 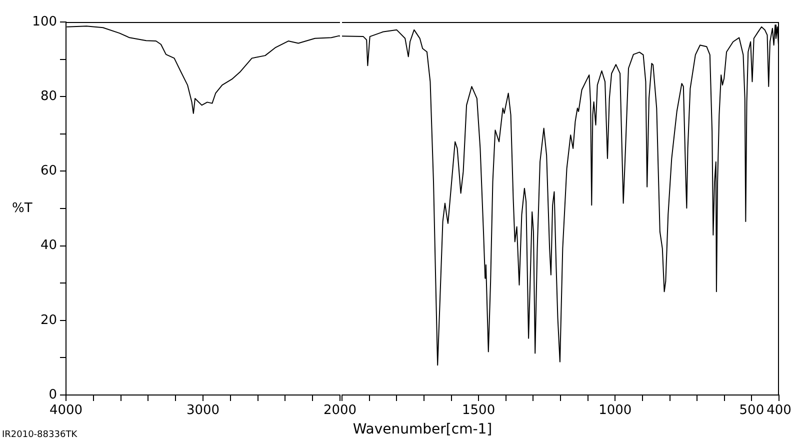 I want to click on x-tick-label: 500, so click(x=751, y=410).